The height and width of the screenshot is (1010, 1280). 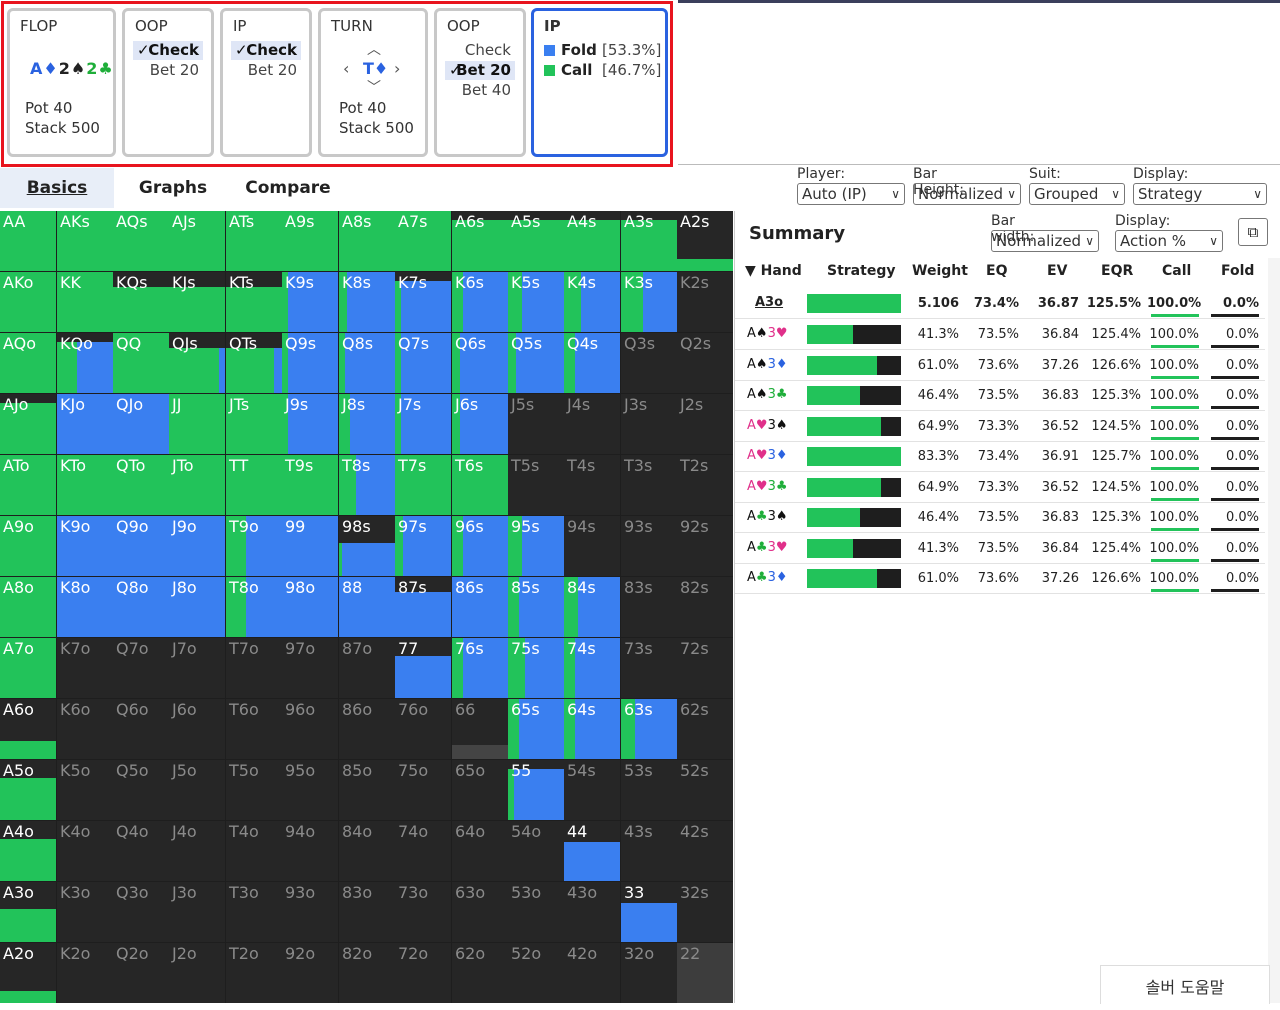 What do you see at coordinates (480, 912) in the screenshot?
I see `grid-cell-63o: 63o` at bounding box center [480, 912].